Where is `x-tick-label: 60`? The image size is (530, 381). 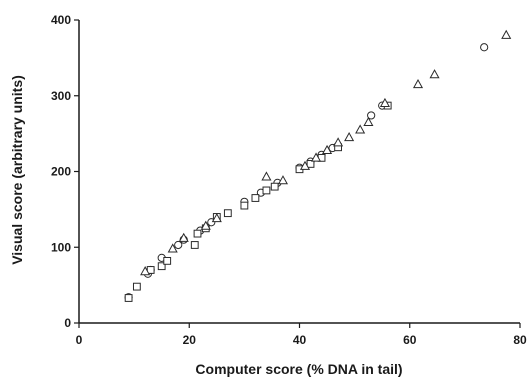
x-tick-label: 60 is located at coordinates (410, 340).